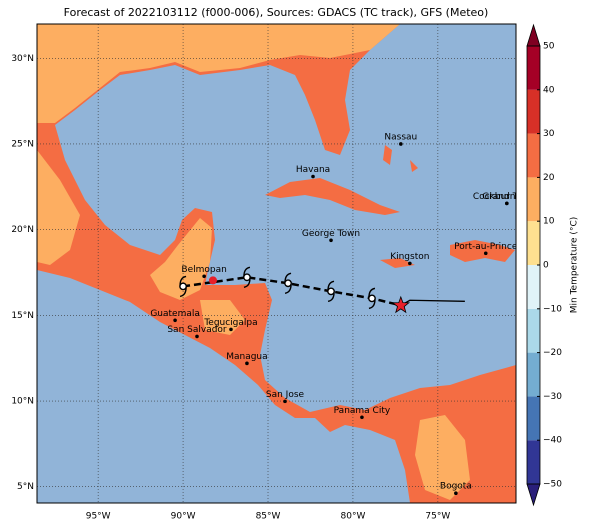 This screenshot has height=528, width=591. Describe the element at coordinates (353, 517) in the screenshot. I see `lon-tick-label: 80°W` at that location.